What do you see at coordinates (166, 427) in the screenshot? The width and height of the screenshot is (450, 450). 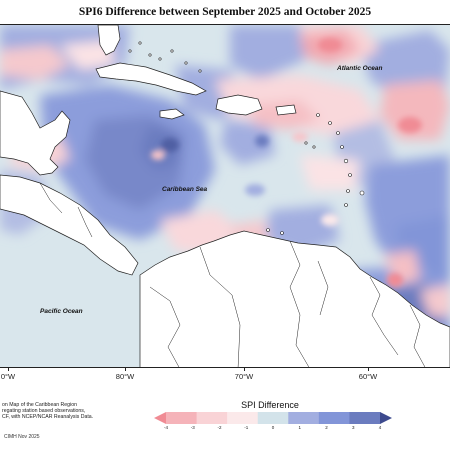 I see `legend-tick-label: -4` at bounding box center [166, 427].